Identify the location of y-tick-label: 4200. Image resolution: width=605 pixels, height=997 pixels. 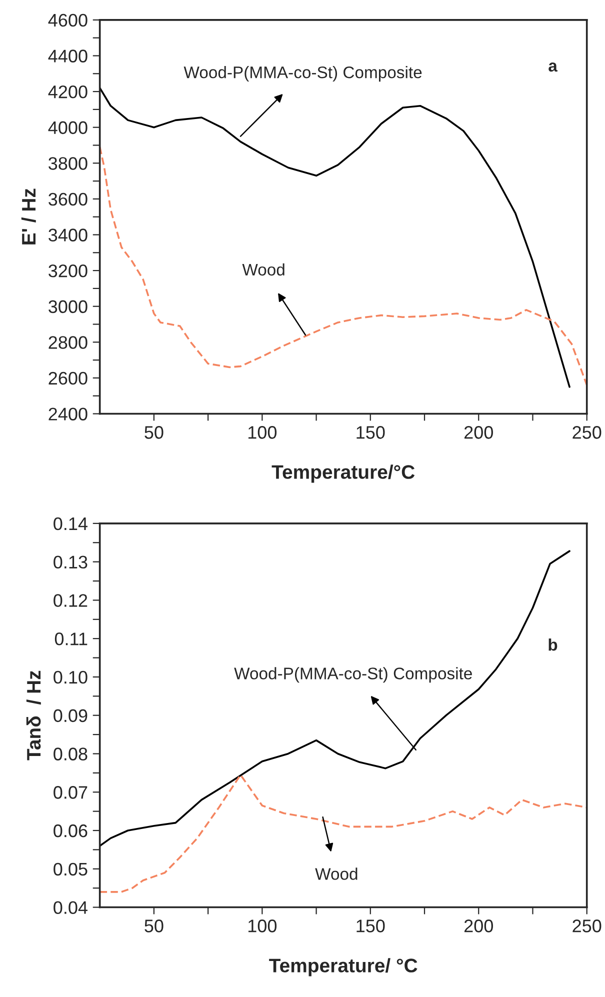
(68, 91).